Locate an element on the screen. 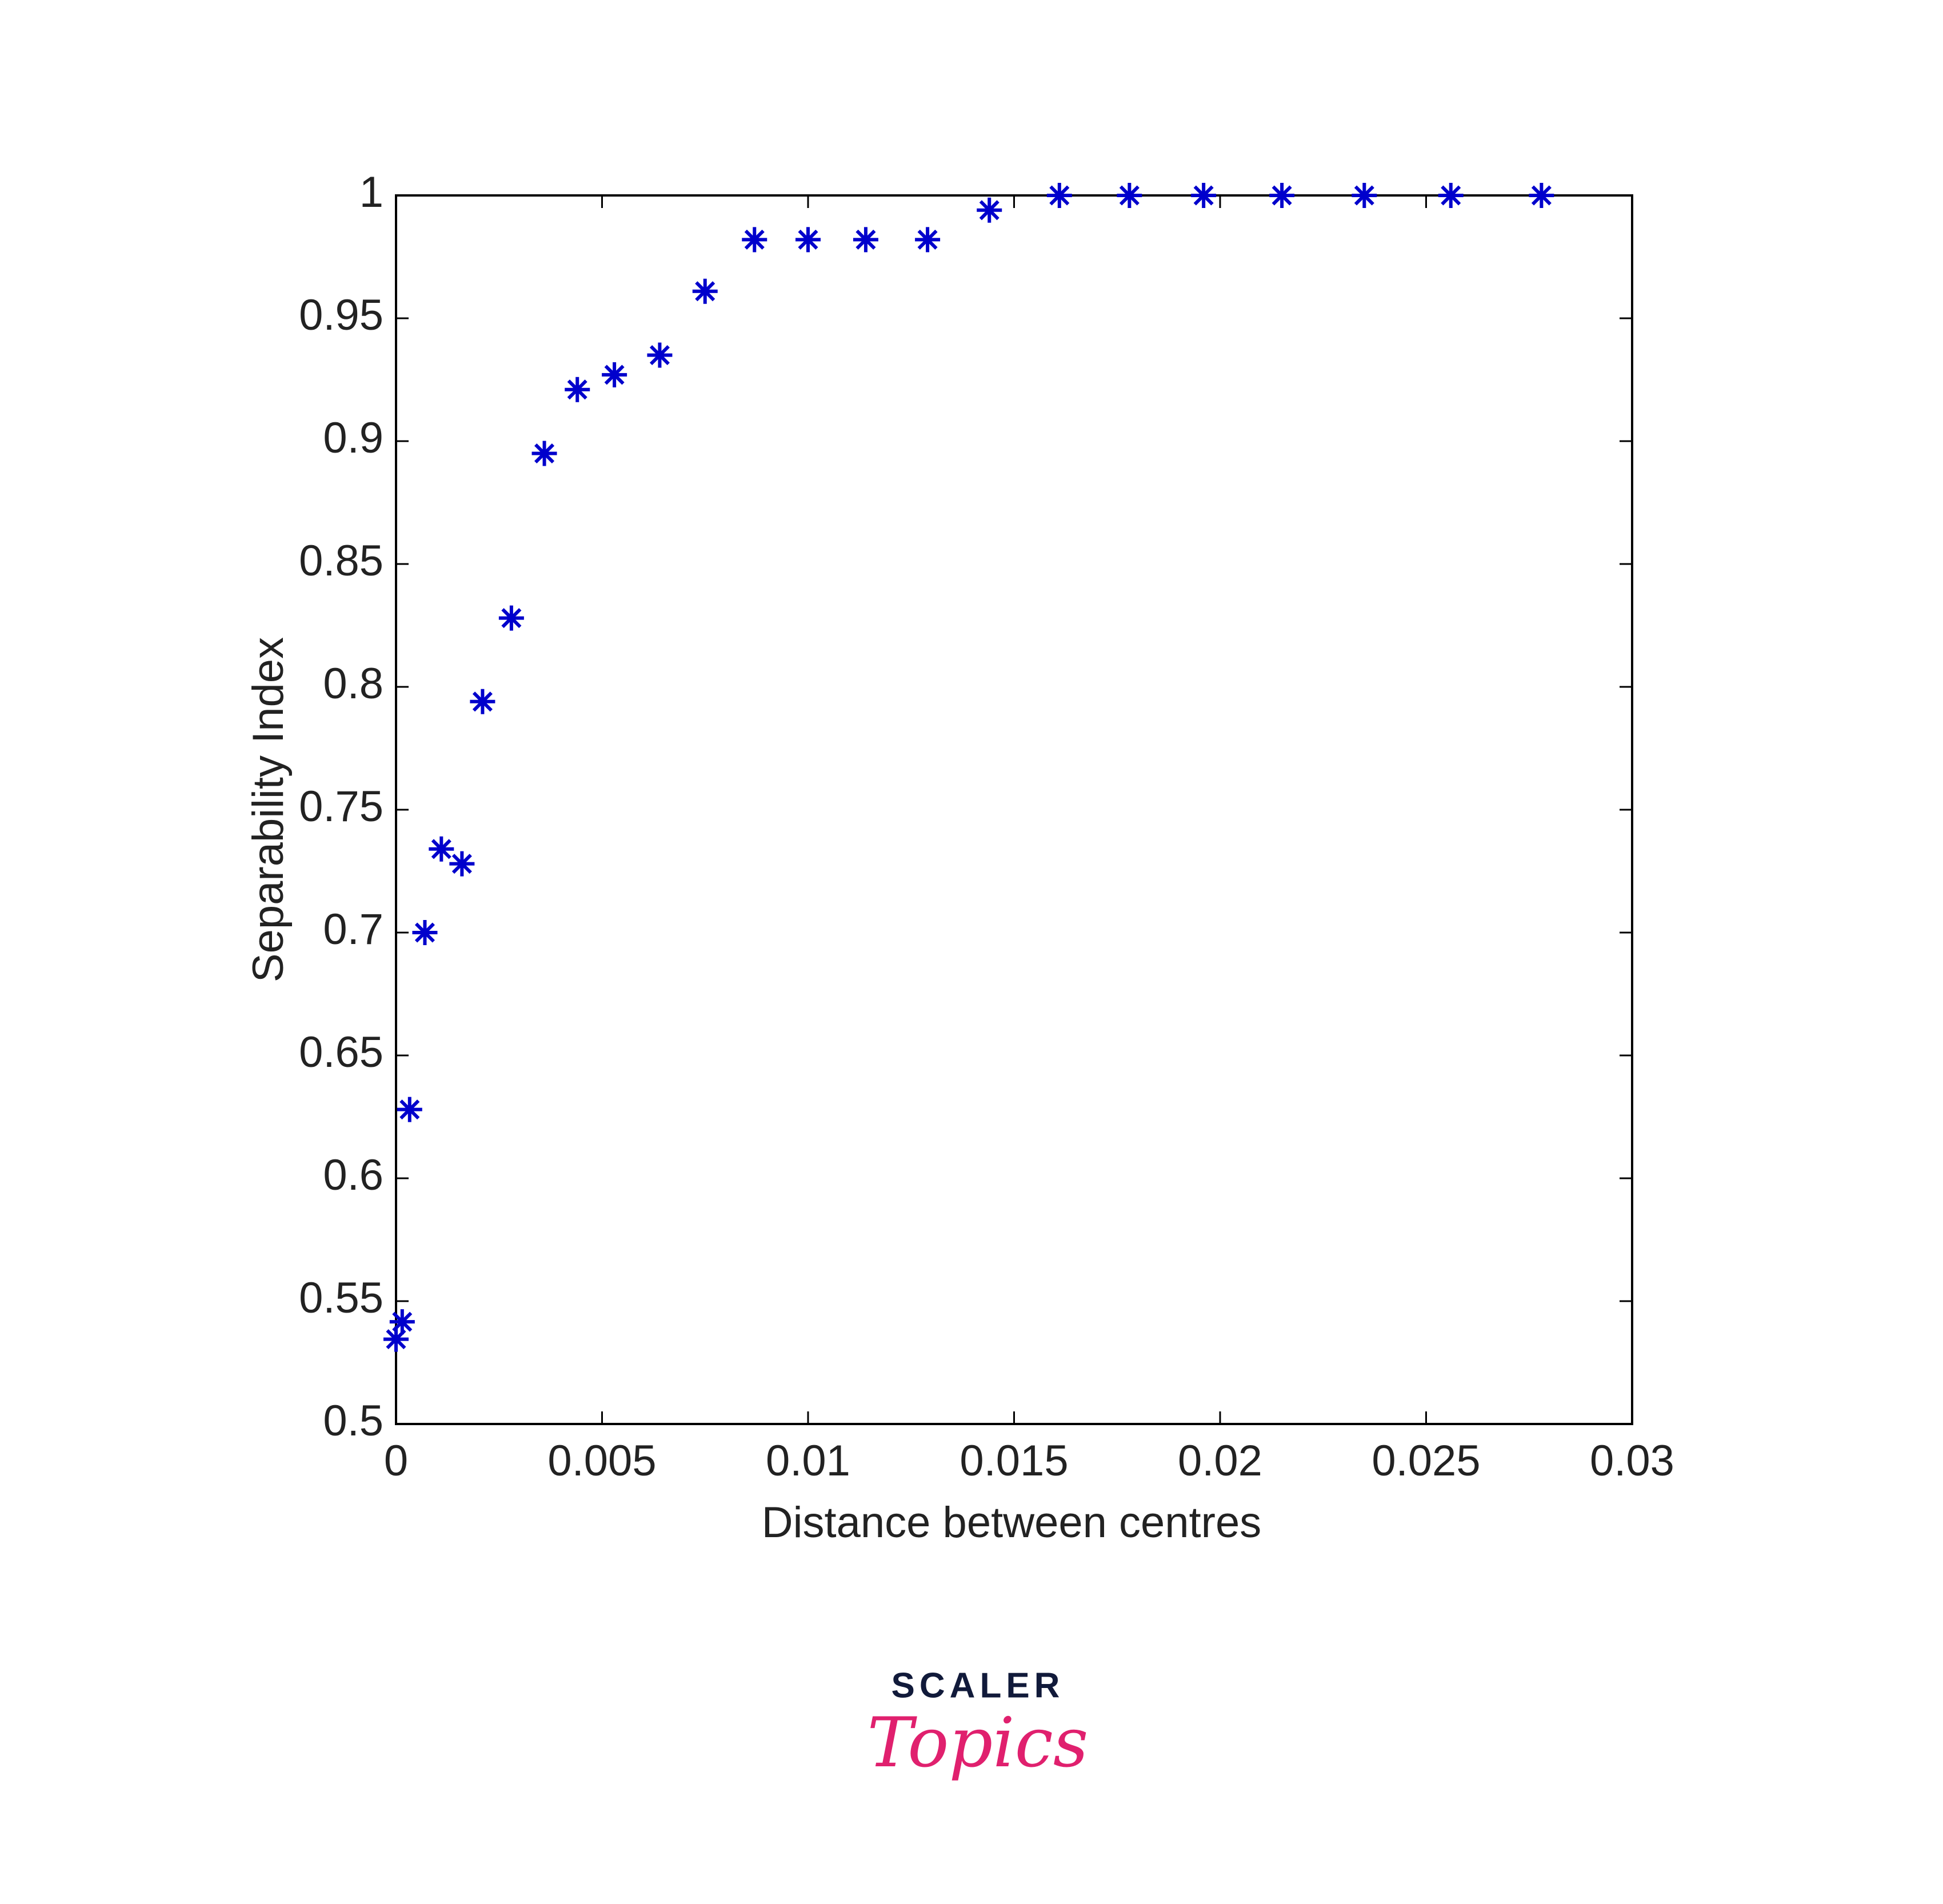 The image size is (1943, 1904). y-tick-label: 0.6 is located at coordinates (353, 1175).